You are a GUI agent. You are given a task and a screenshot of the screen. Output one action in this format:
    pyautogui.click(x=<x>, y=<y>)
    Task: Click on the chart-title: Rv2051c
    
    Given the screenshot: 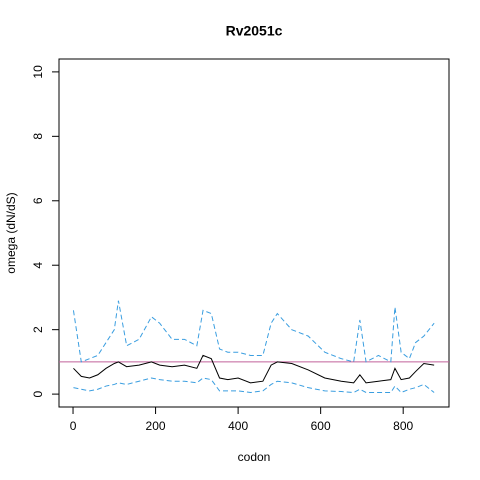 What is the action you would take?
    pyautogui.click(x=254, y=31)
    